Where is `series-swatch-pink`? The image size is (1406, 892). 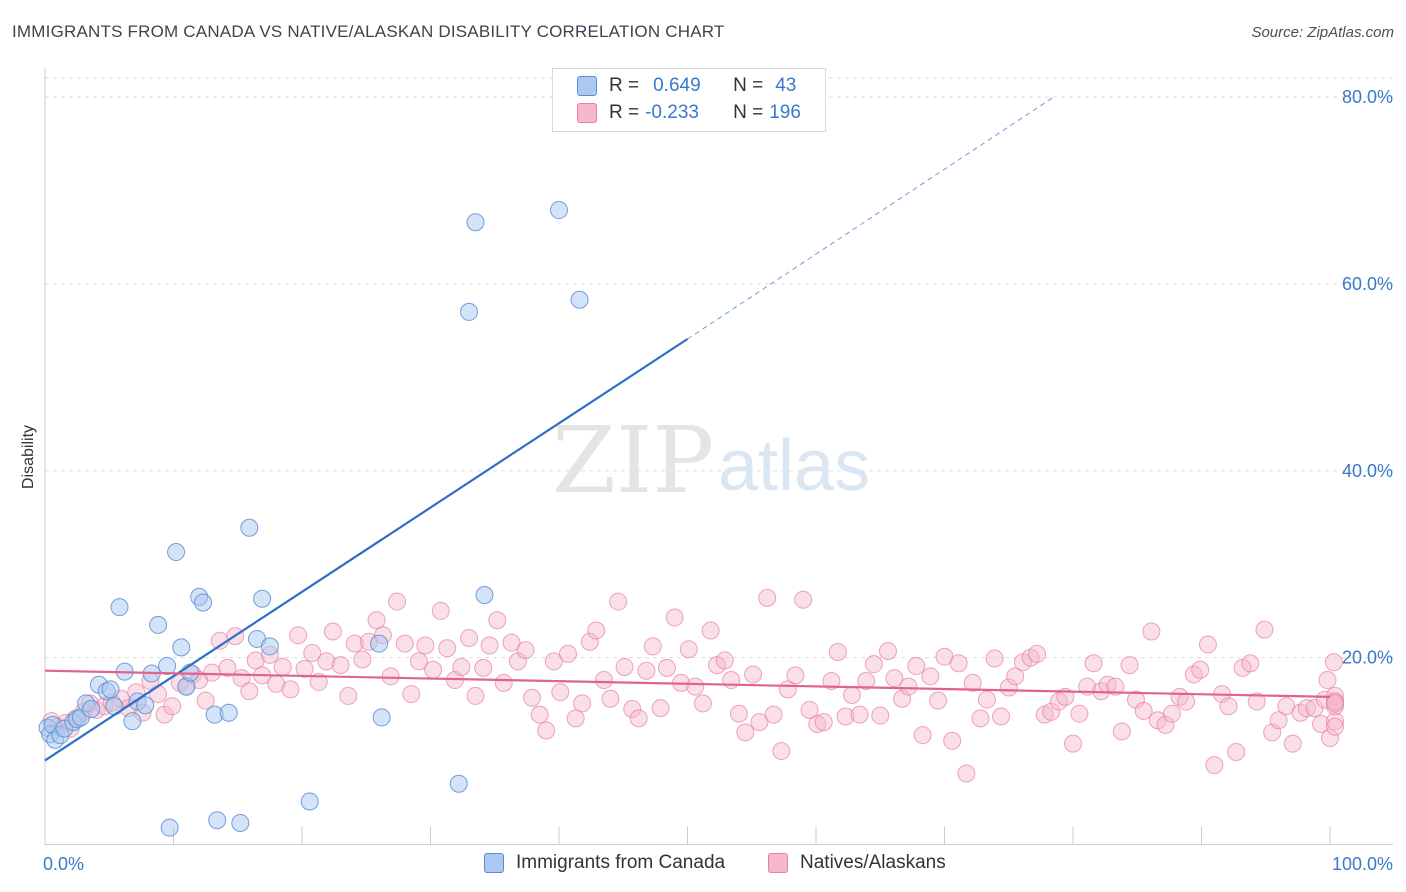
series-swatch-pink is located at coordinates (778, 863).